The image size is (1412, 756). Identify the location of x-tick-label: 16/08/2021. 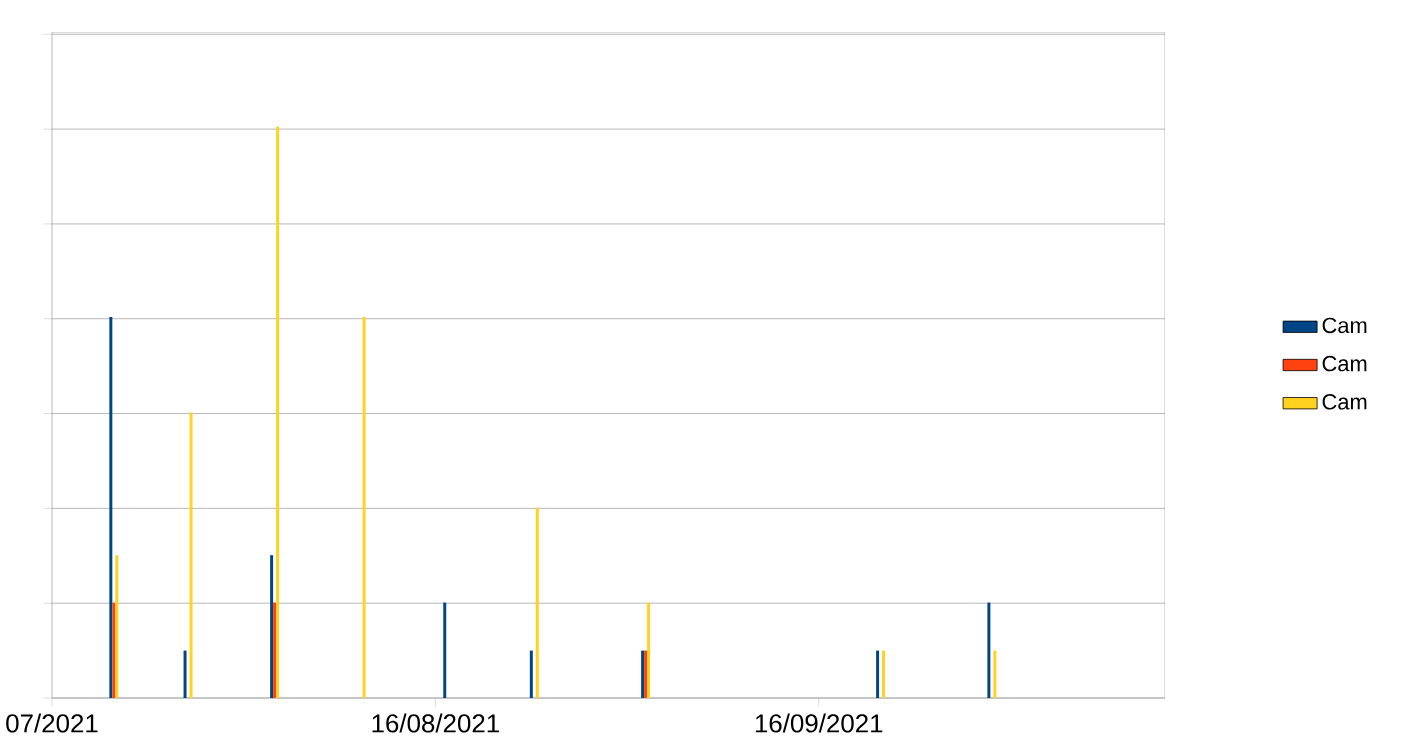
(435, 723).